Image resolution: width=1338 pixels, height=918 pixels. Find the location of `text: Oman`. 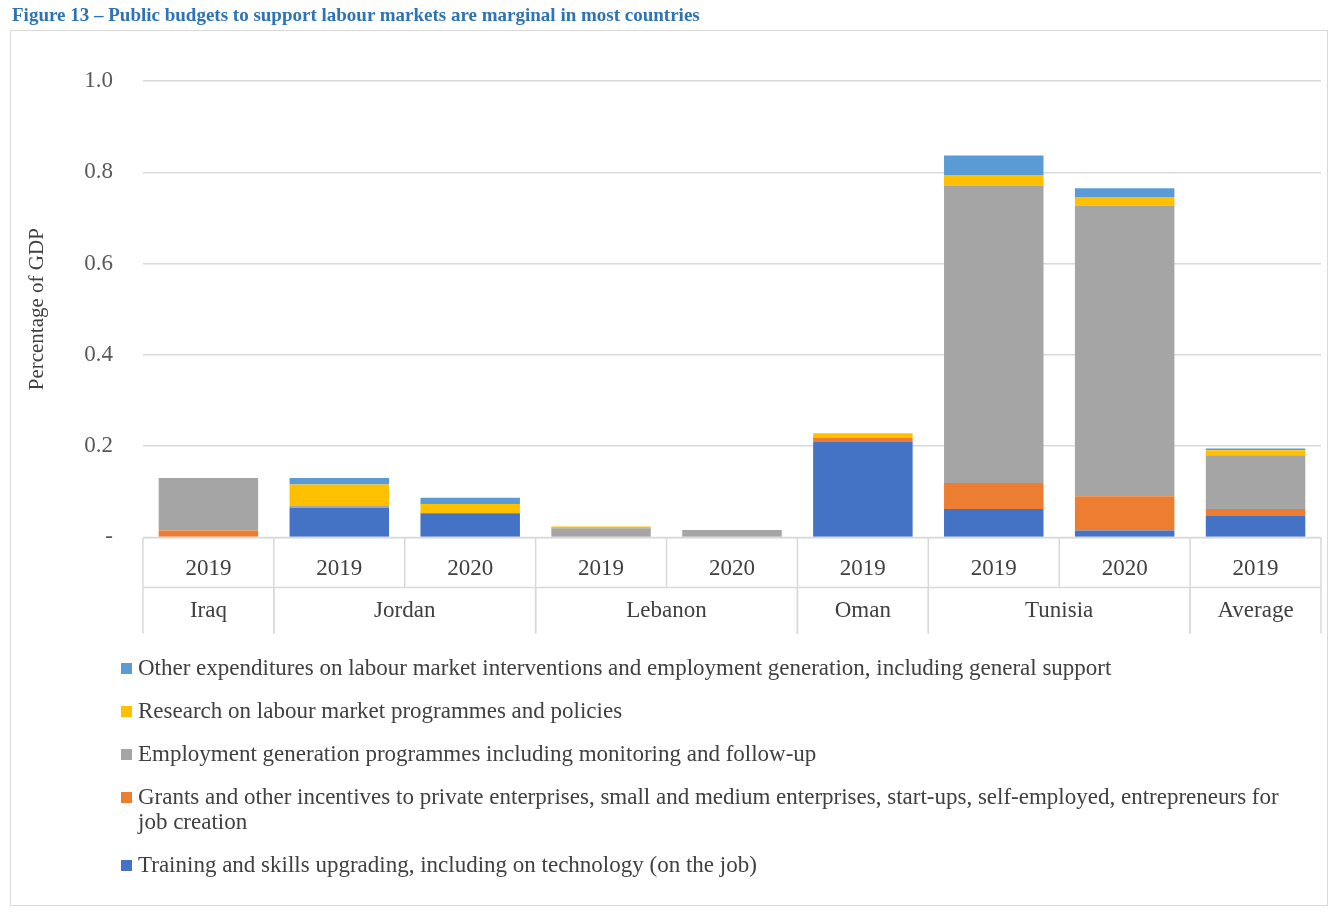

text: Oman is located at coordinates (863, 610).